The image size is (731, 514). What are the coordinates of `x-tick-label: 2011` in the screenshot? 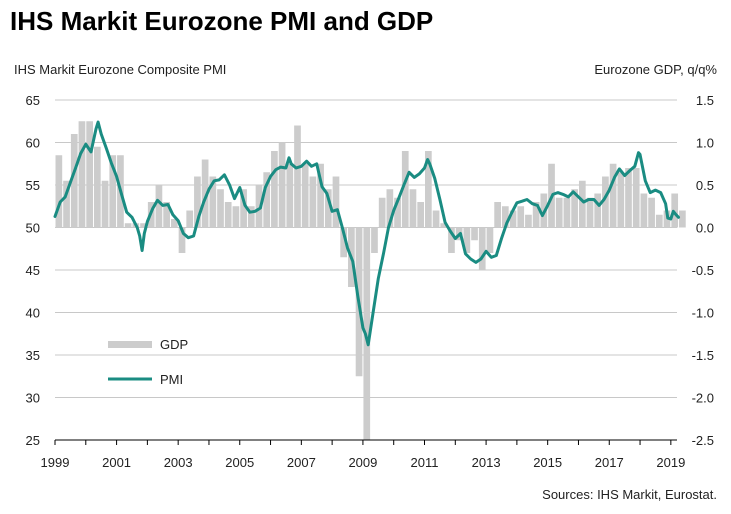 It's located at (425, 462).